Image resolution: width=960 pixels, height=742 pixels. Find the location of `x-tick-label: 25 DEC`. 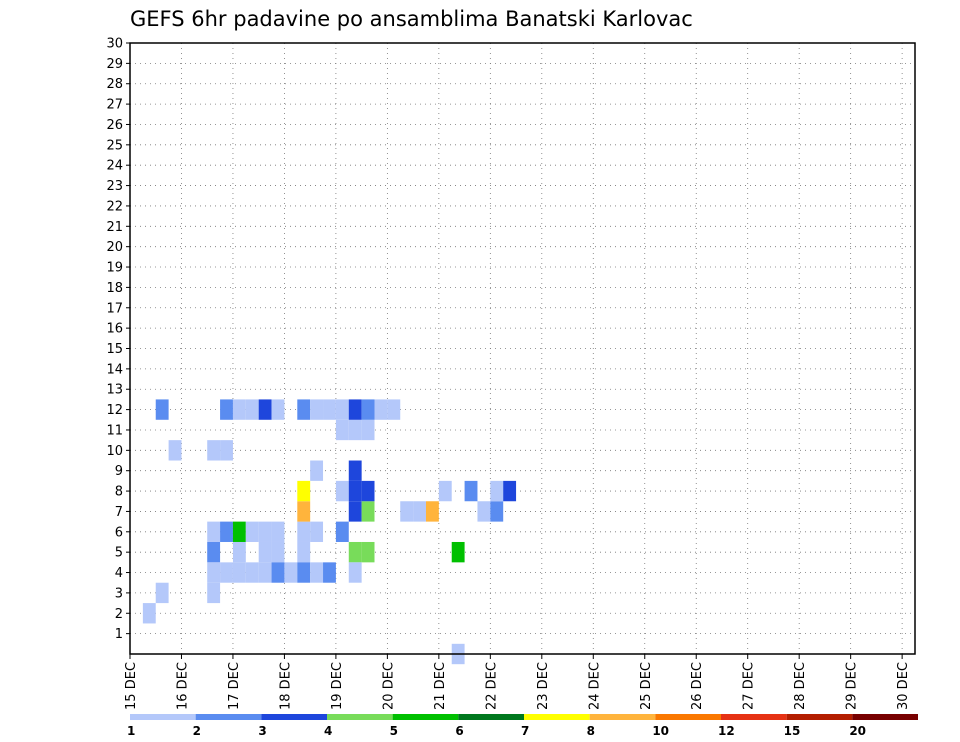

x-tick-label: 25 DEC is located at coordinates (646, 686).